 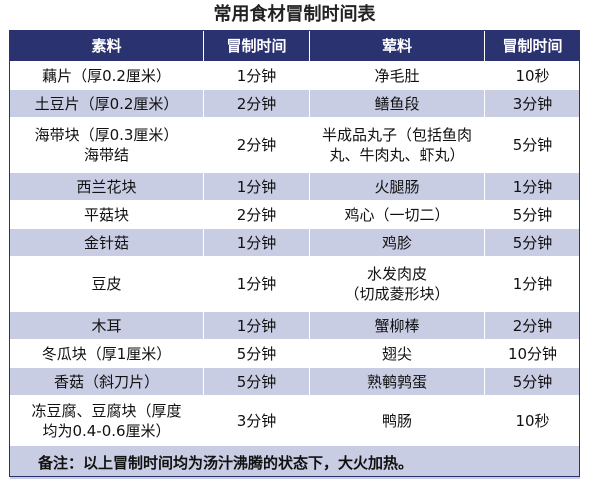 I want to click on cell-line: 西兰花块, so click(x=106, y=186).